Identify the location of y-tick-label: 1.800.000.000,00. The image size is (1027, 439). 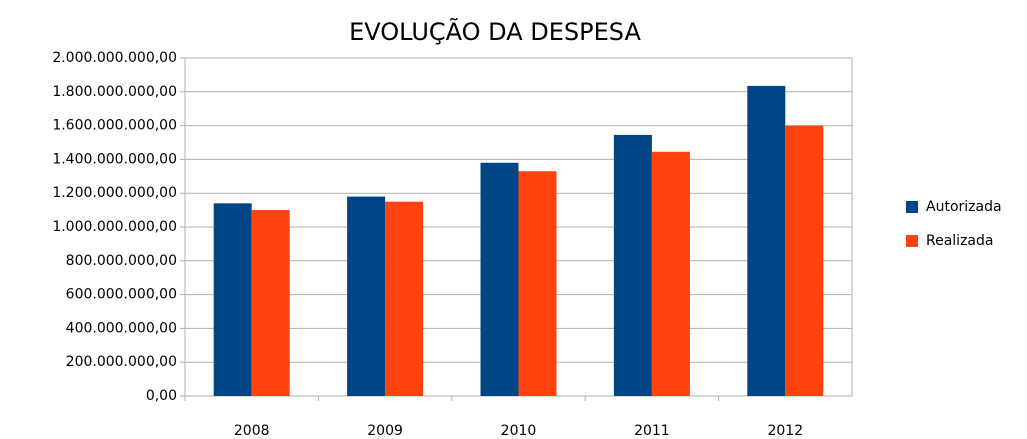
(114, 92).